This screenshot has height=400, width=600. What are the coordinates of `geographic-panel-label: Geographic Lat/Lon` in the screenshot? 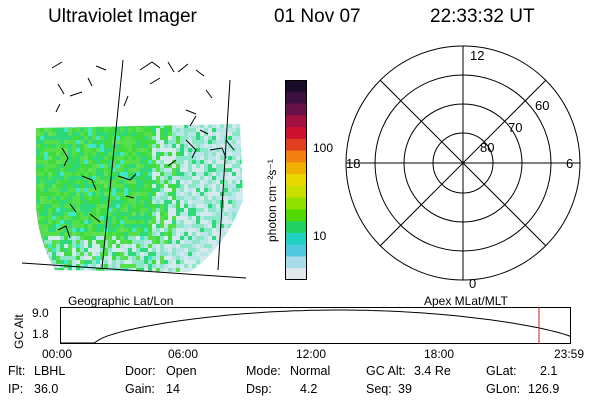 It's located at (121, 301).